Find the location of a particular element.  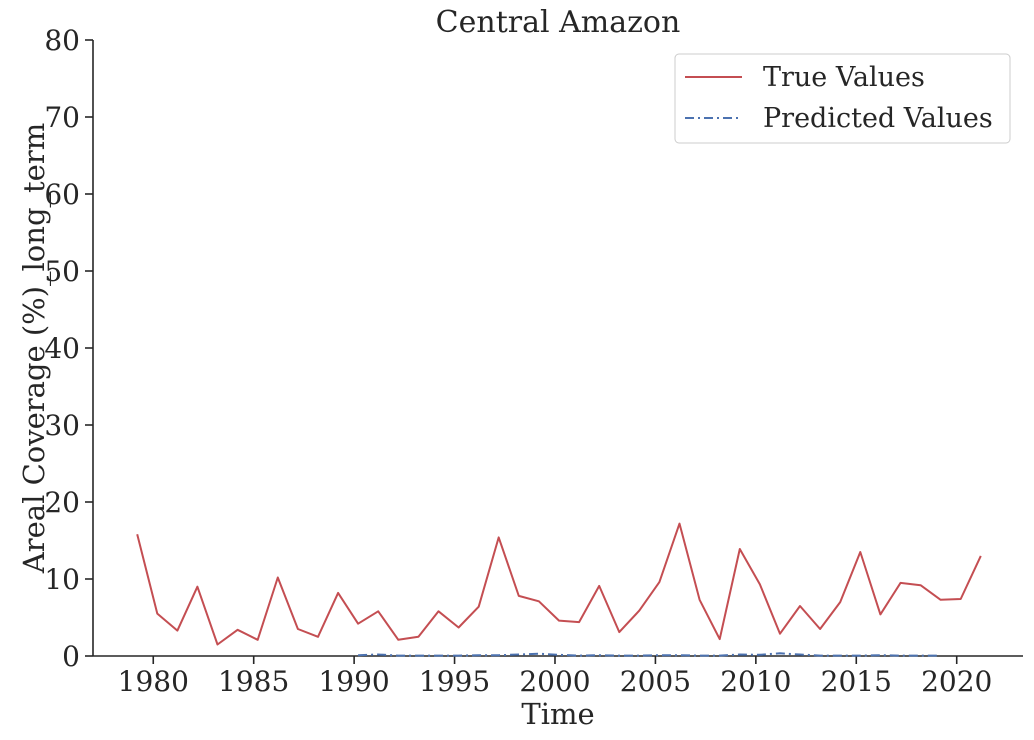

x-tick-label: 1985 is located at coordinates (253, 681).